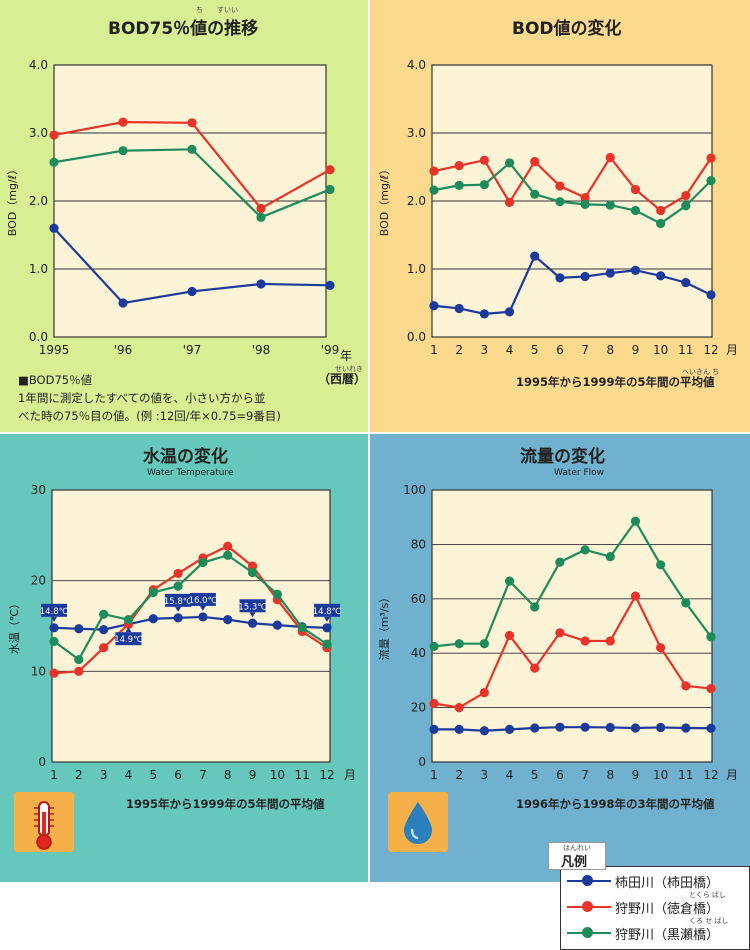  I want to click on water_temp-xtick-label: 9, so click(253, 775).